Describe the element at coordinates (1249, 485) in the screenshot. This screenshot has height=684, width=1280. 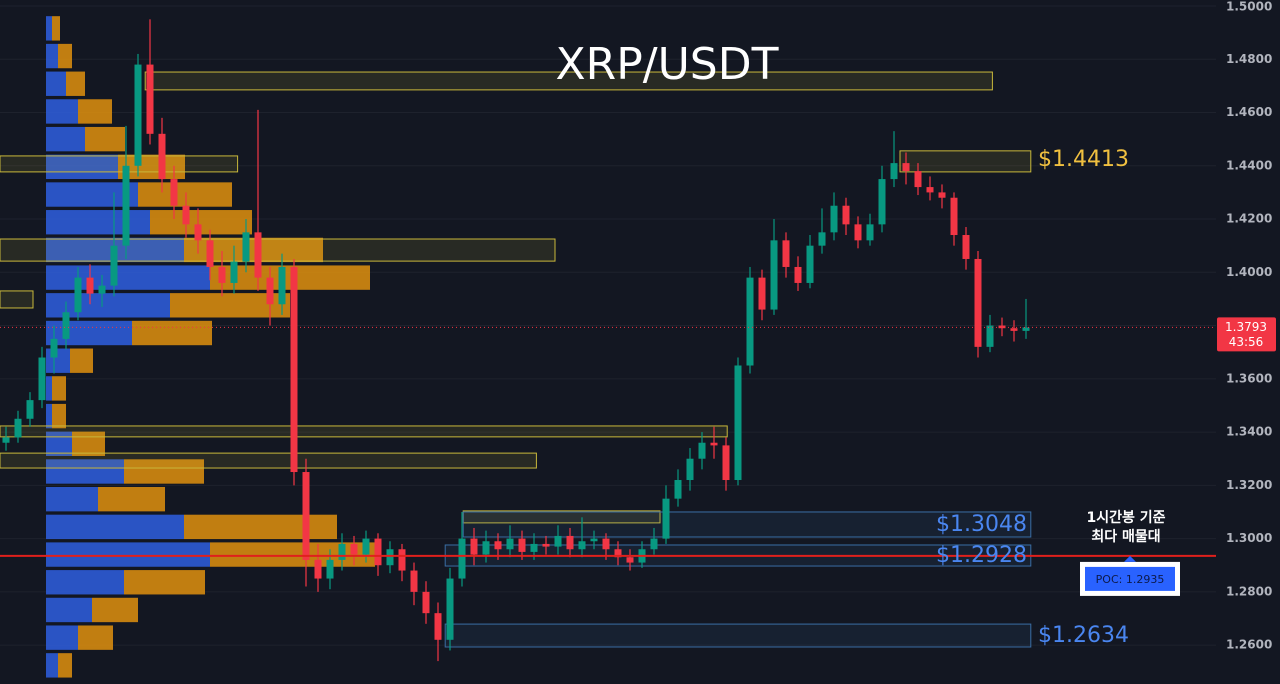
I see `y-tick-label: 1.3200` at that location.